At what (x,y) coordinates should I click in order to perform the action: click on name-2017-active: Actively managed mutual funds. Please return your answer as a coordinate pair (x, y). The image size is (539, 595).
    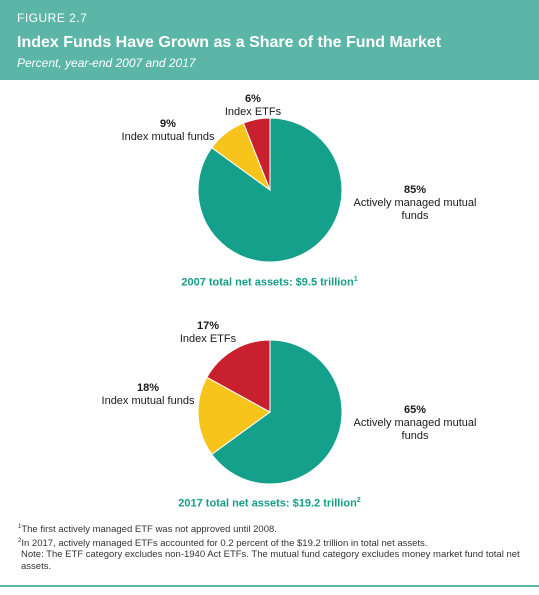
    Looking at the image, I should click on (415, 429).